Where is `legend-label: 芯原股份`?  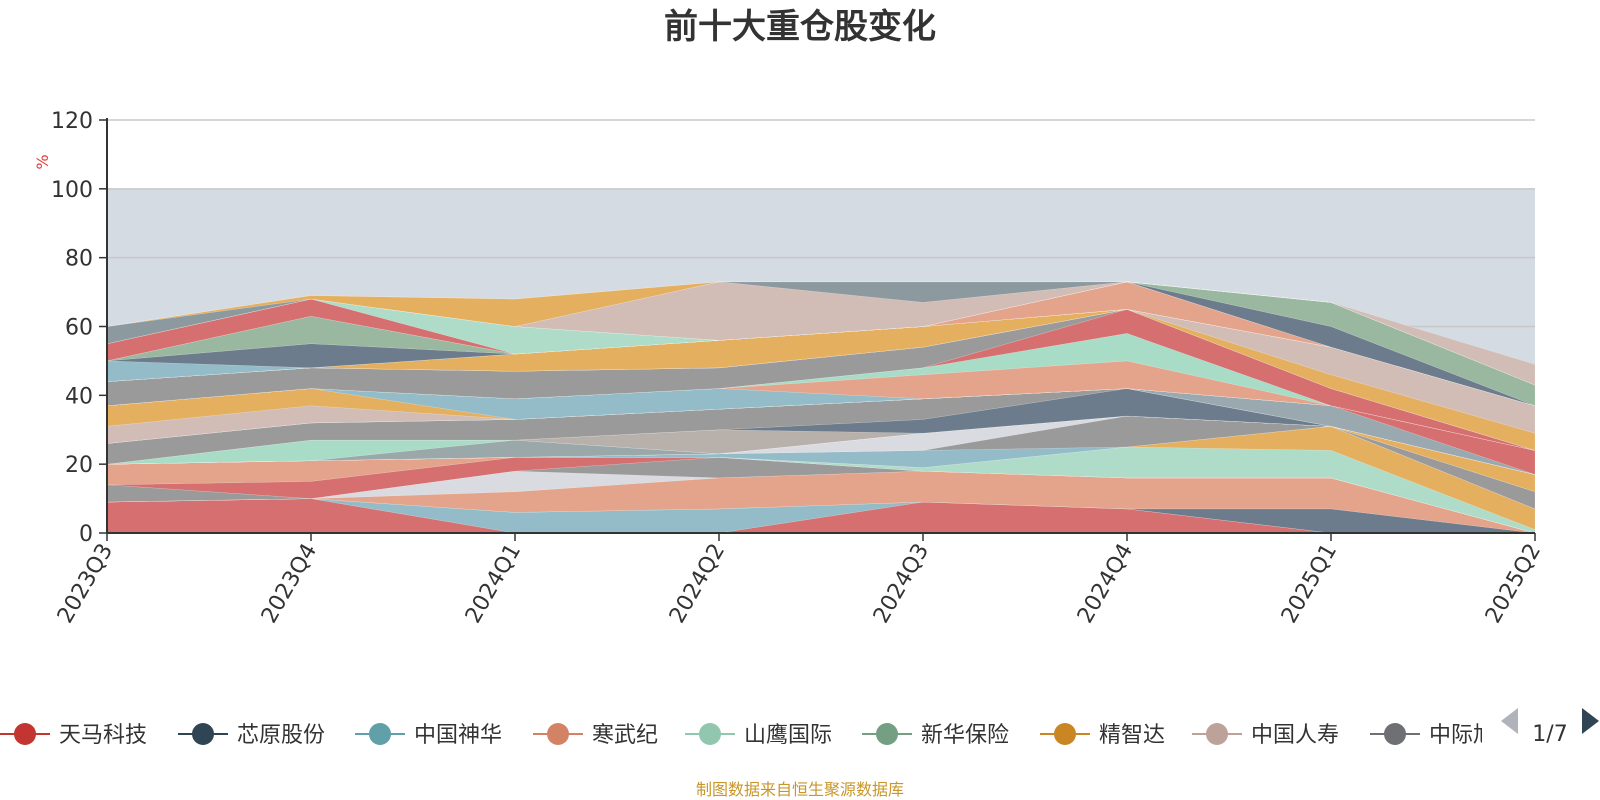
legend-label: 芯原股份 is located at coordinates (281, 735).